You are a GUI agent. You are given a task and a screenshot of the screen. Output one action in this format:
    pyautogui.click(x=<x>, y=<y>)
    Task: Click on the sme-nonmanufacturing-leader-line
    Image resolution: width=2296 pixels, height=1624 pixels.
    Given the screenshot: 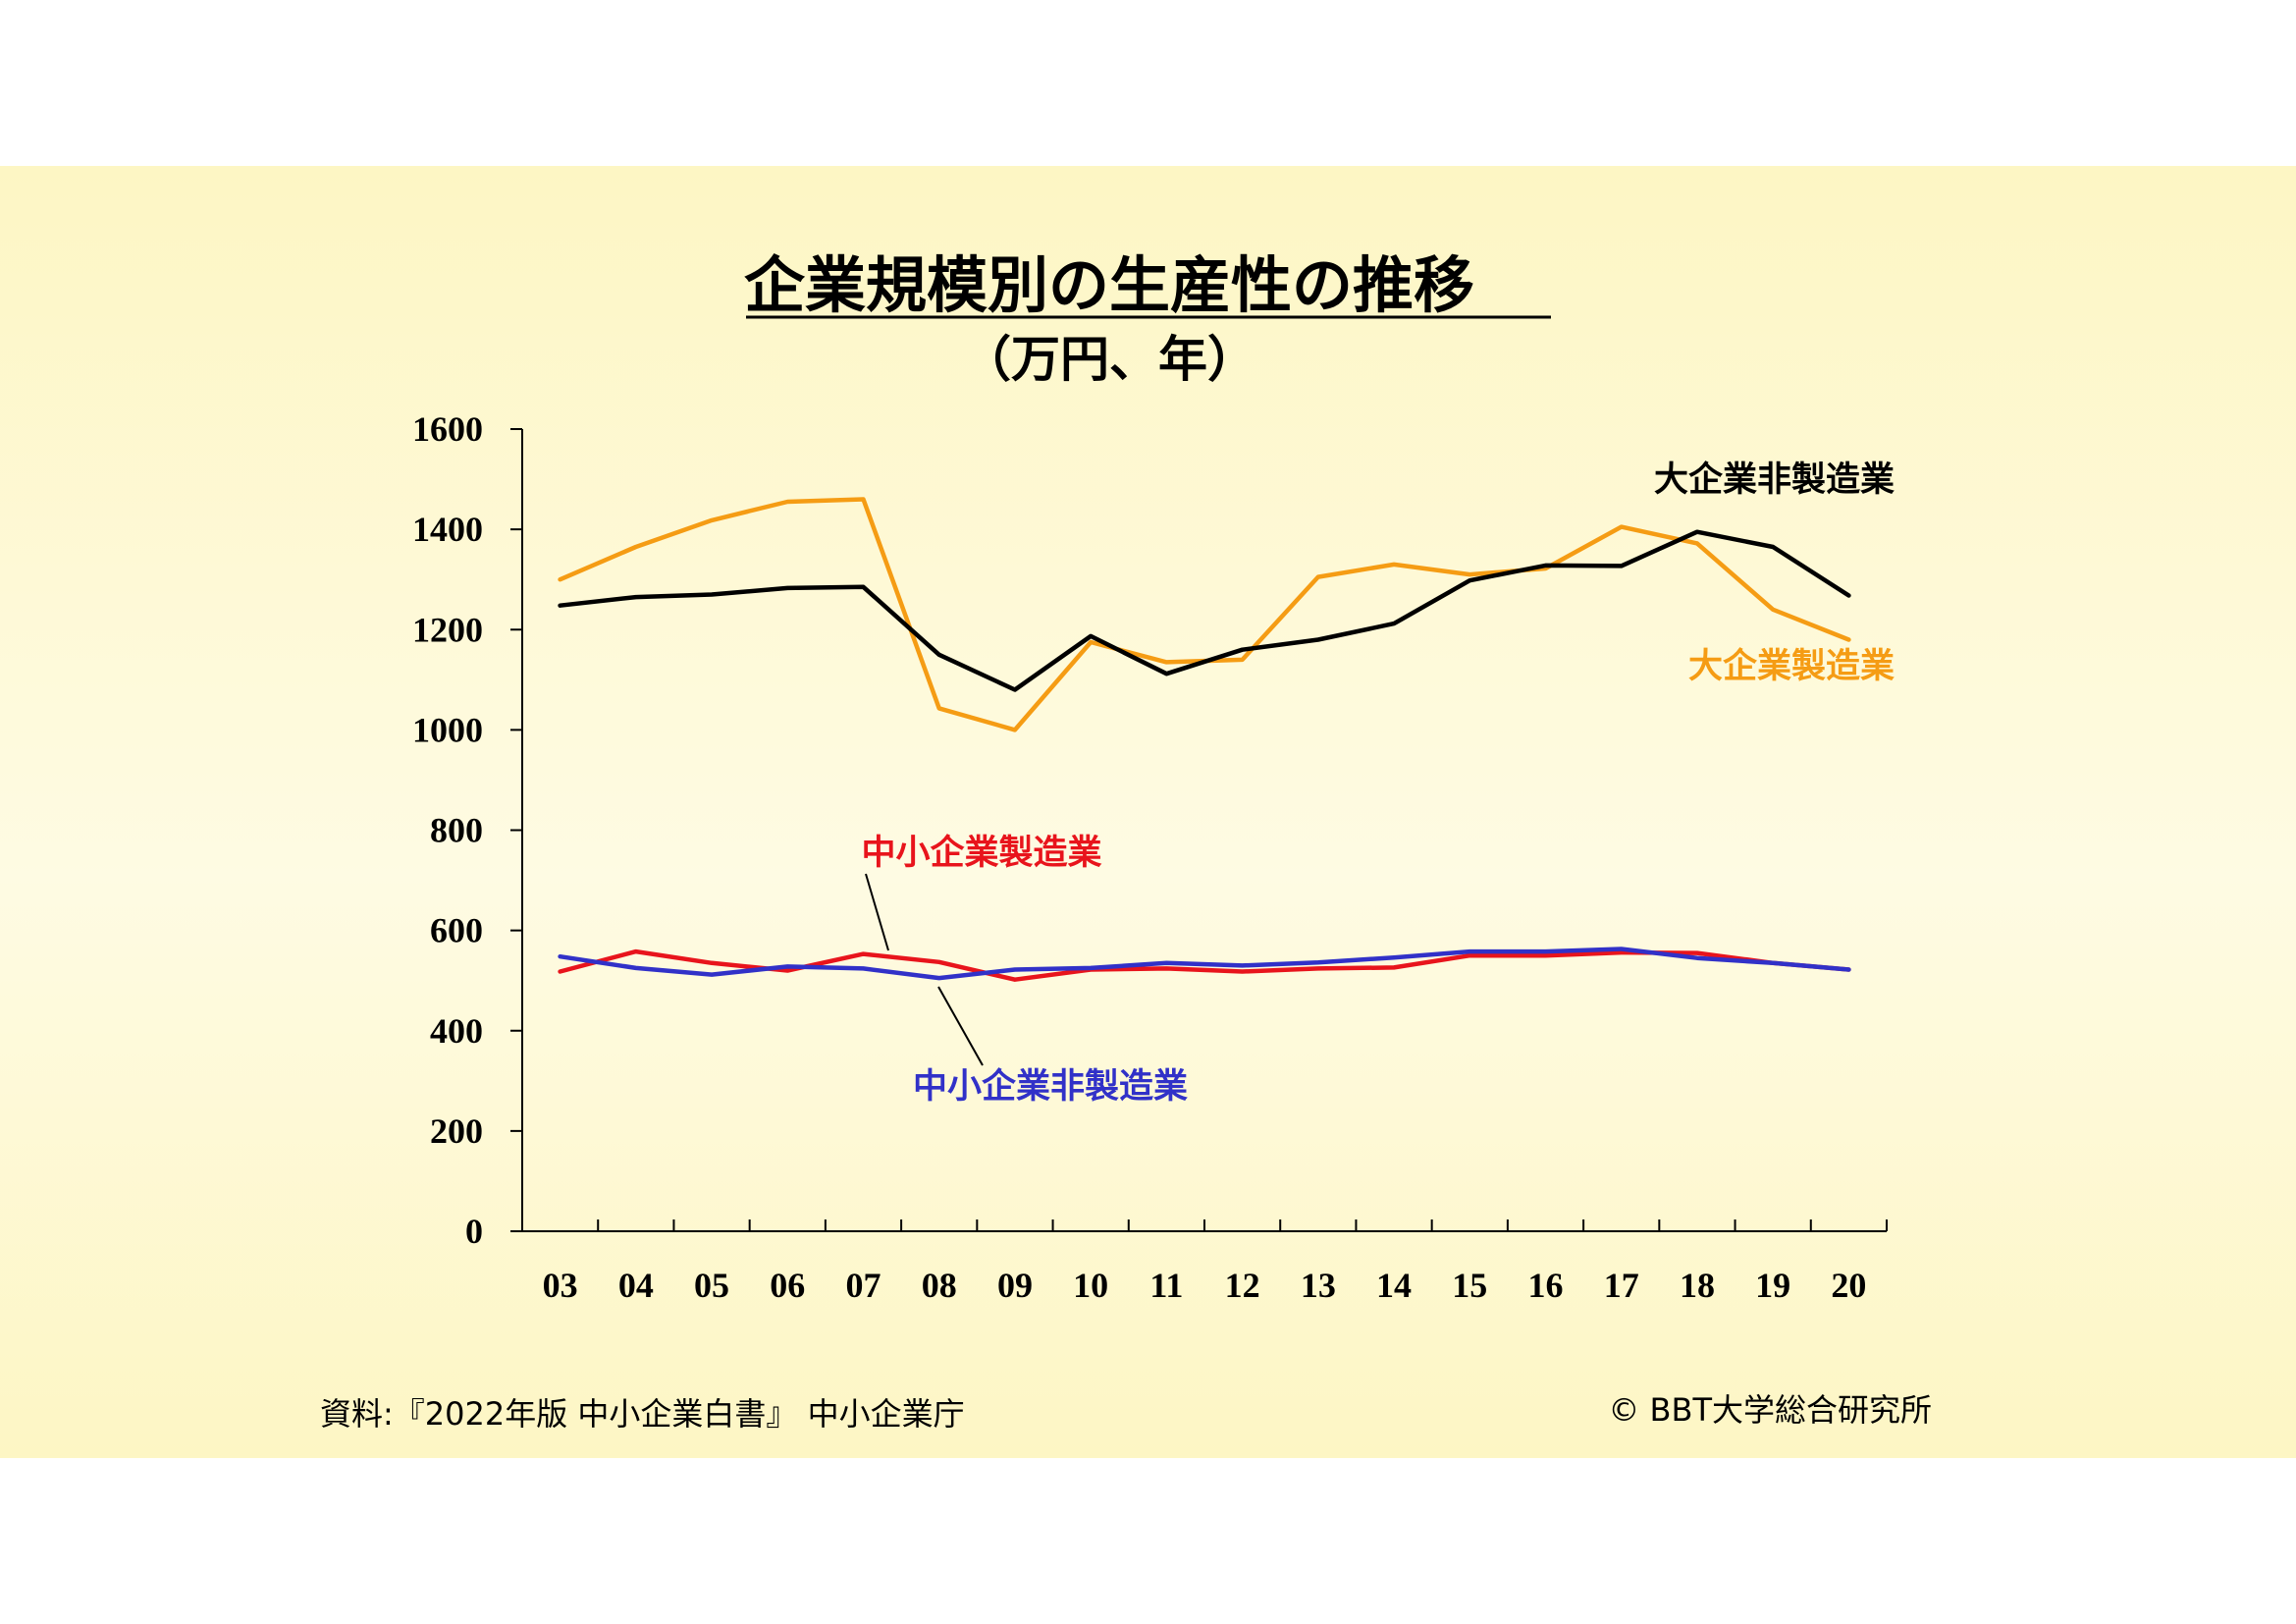 What is the action you would take?
    pyautogui.click(x=961, y=1026)
    